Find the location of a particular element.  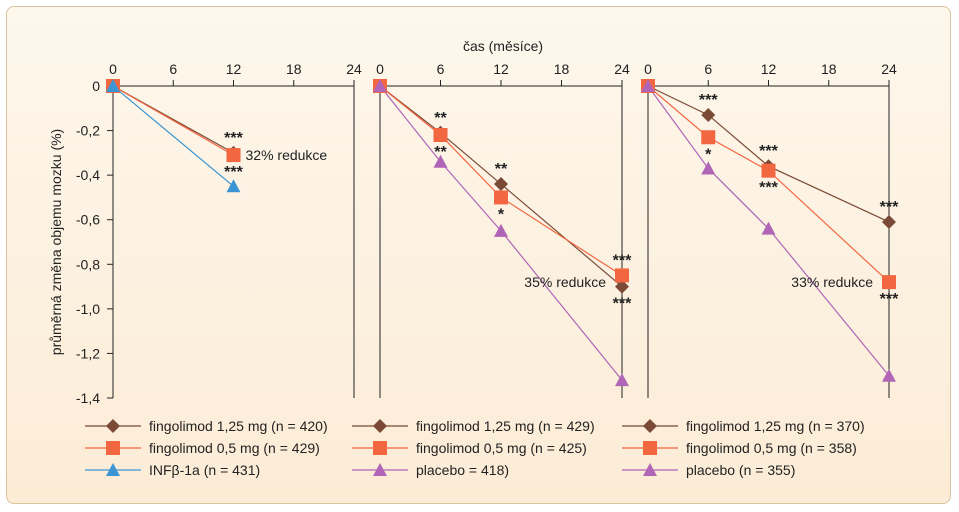

x-axis-label: čas (měsíce) is located at coordinates (503, 46).